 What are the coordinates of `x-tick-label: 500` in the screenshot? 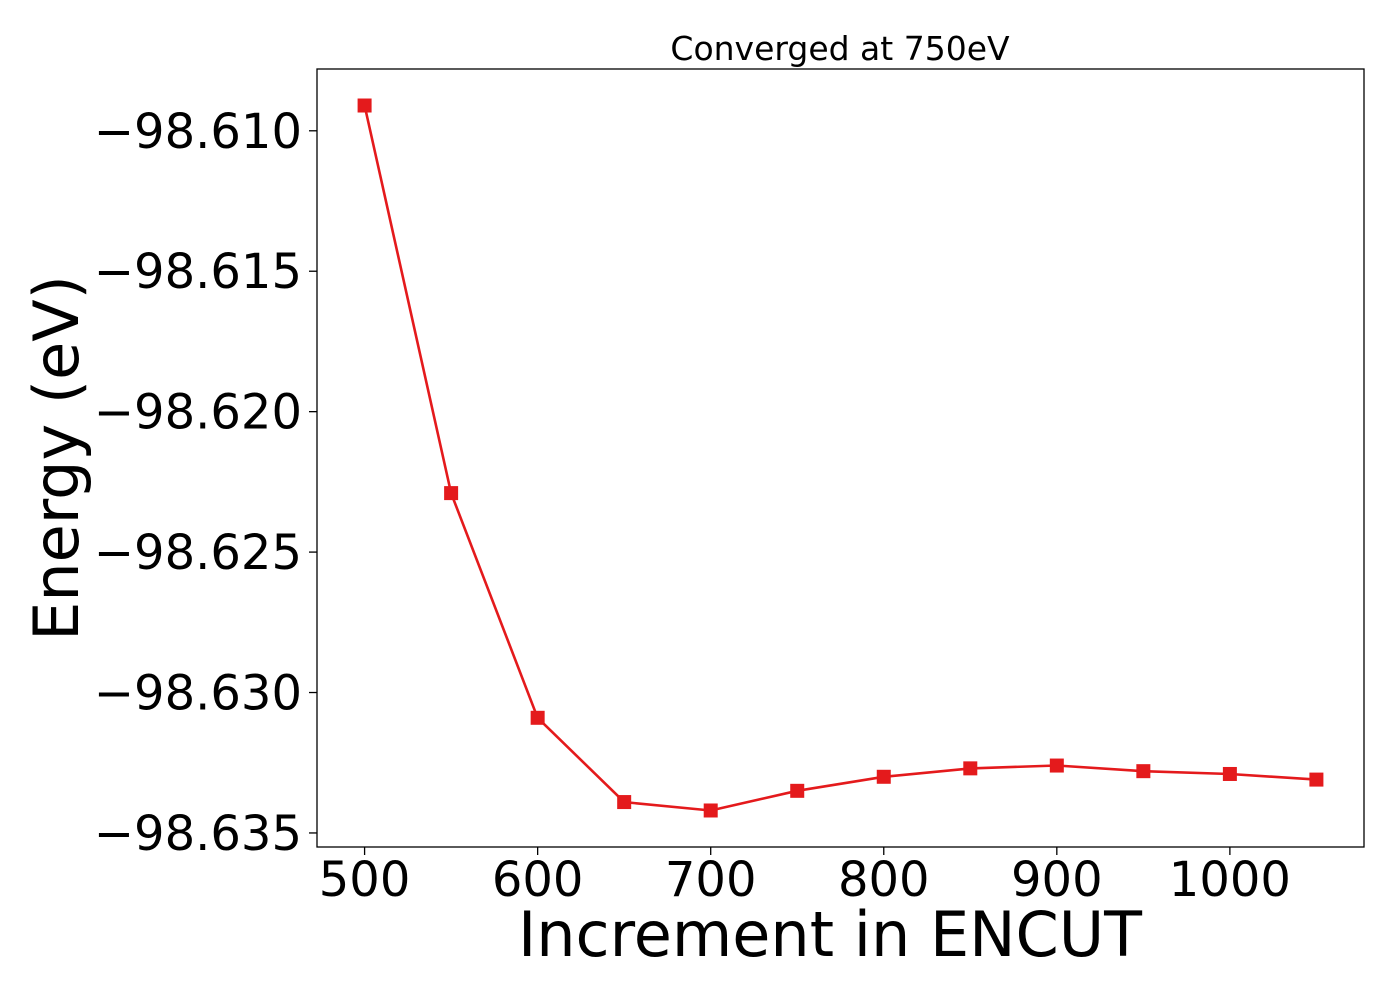 It's located at (365, 880).